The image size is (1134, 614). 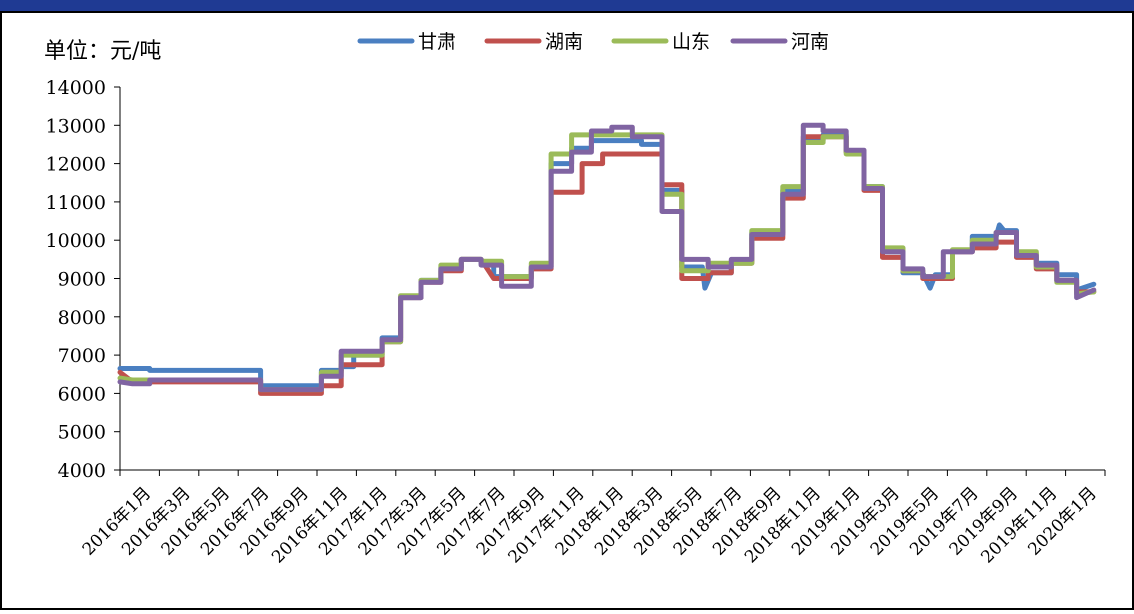 I want to click on y-tick-label: 12000, so click(x=76, y=165).